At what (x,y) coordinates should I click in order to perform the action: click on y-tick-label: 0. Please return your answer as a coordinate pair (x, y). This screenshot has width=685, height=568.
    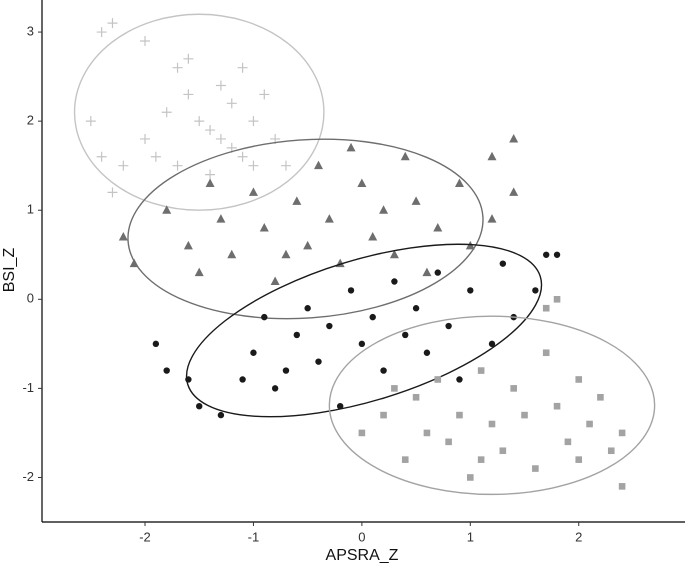
    Looking at the image, I should click on (30, 298).